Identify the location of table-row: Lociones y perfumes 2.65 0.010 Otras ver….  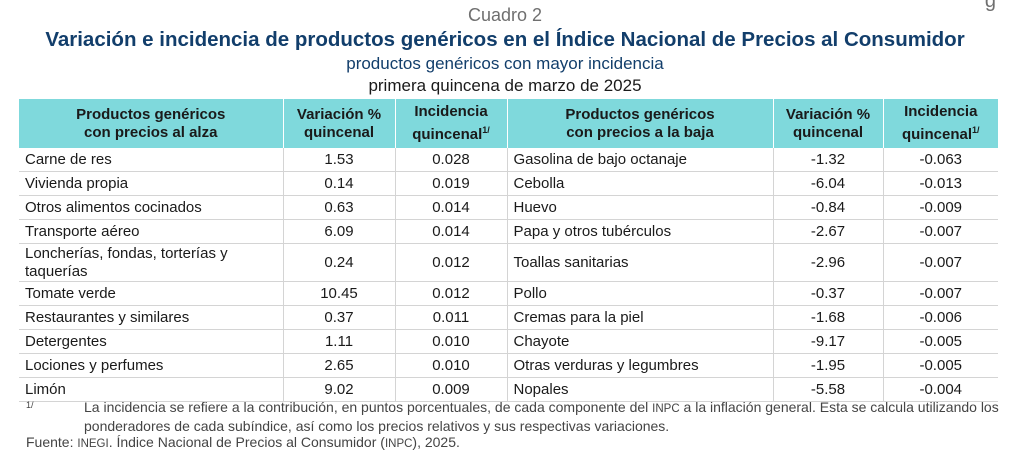
(508, 365).